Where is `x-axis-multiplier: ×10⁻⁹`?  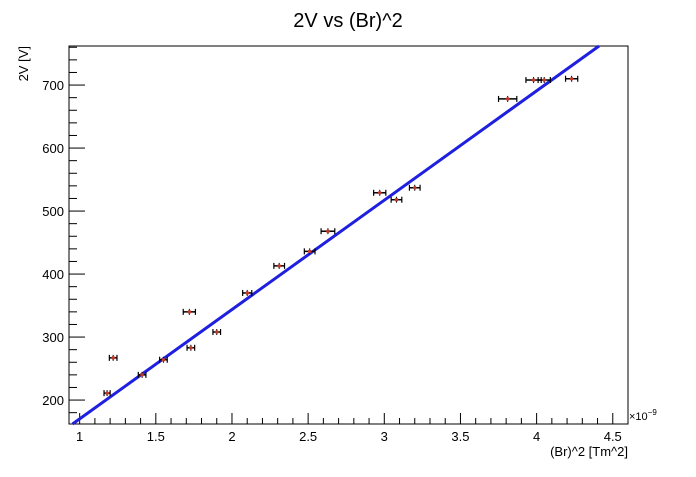 x-axis-multiplier: ×10⁻⁹ is located at coordinates (643, 415).